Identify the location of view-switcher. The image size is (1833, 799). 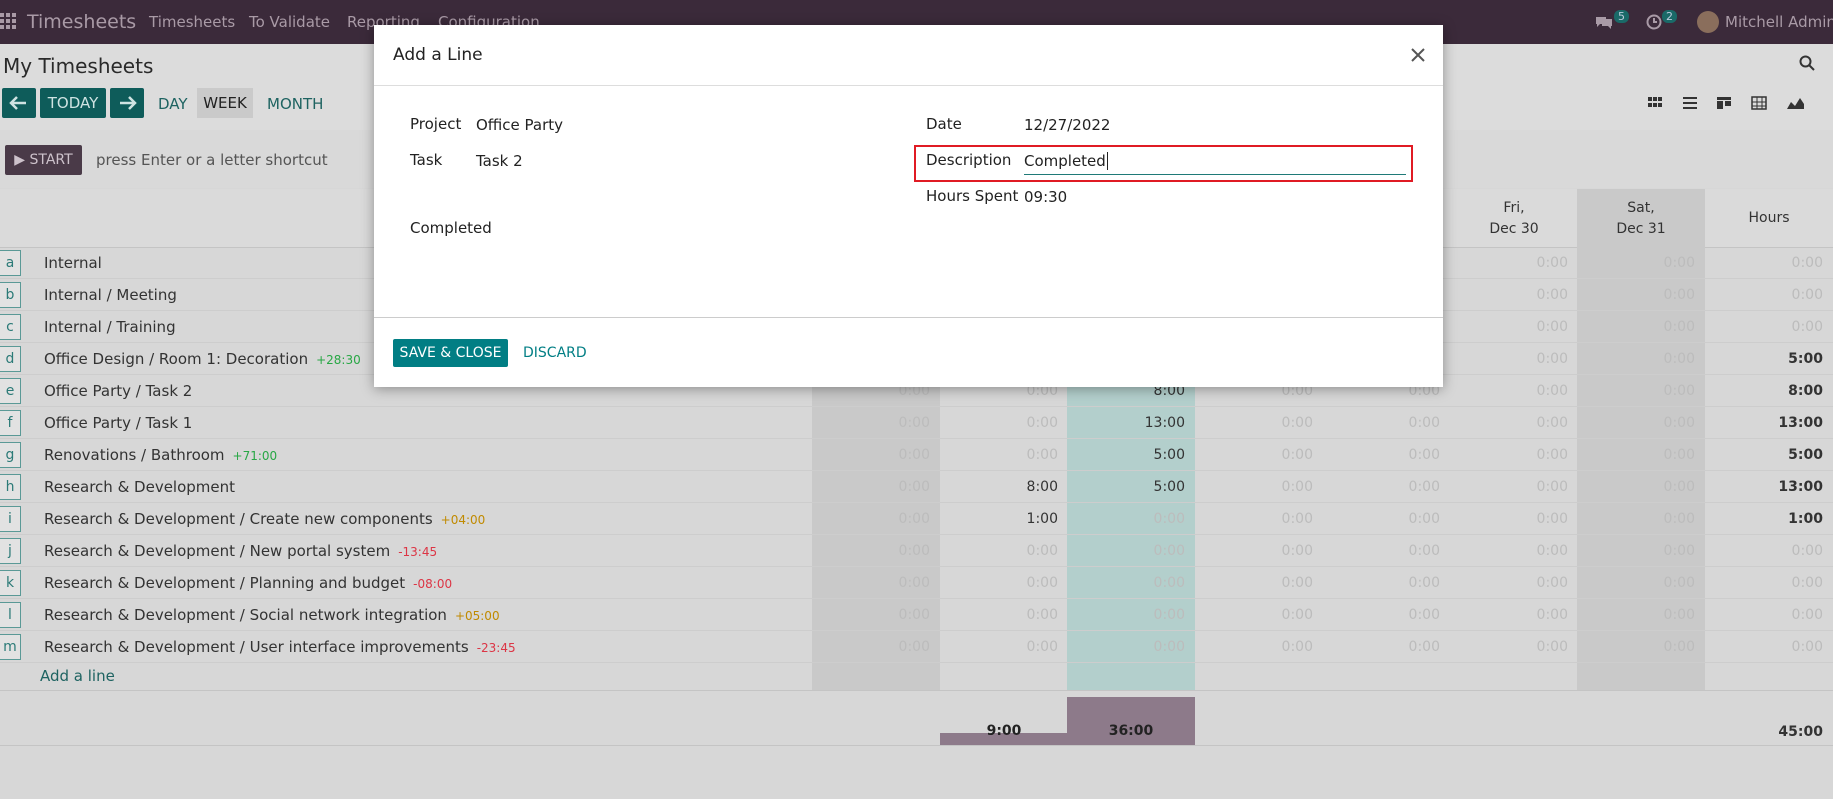
(1732, 103).